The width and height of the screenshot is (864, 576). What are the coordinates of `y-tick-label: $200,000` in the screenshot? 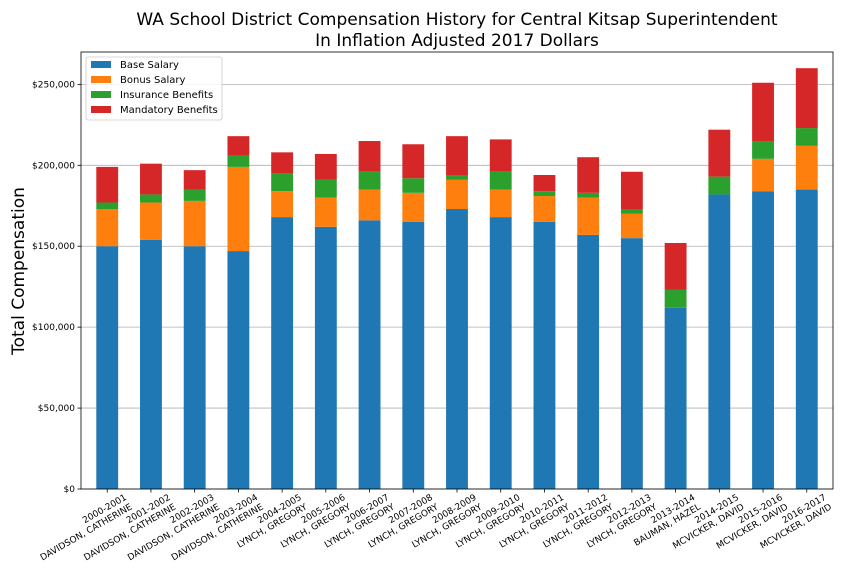 It's located at (53, 166).